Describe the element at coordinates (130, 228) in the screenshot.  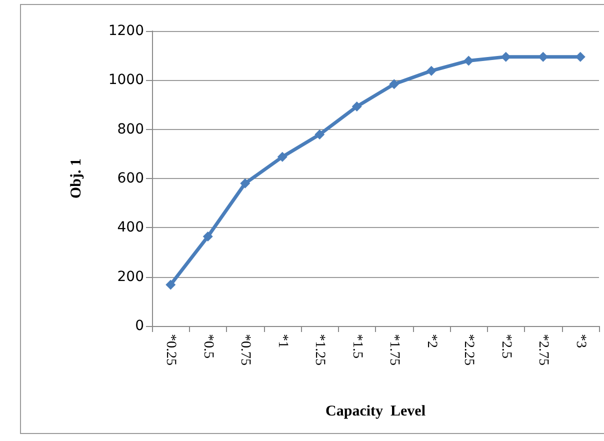
I see `y-tick-label: 400` at that location.